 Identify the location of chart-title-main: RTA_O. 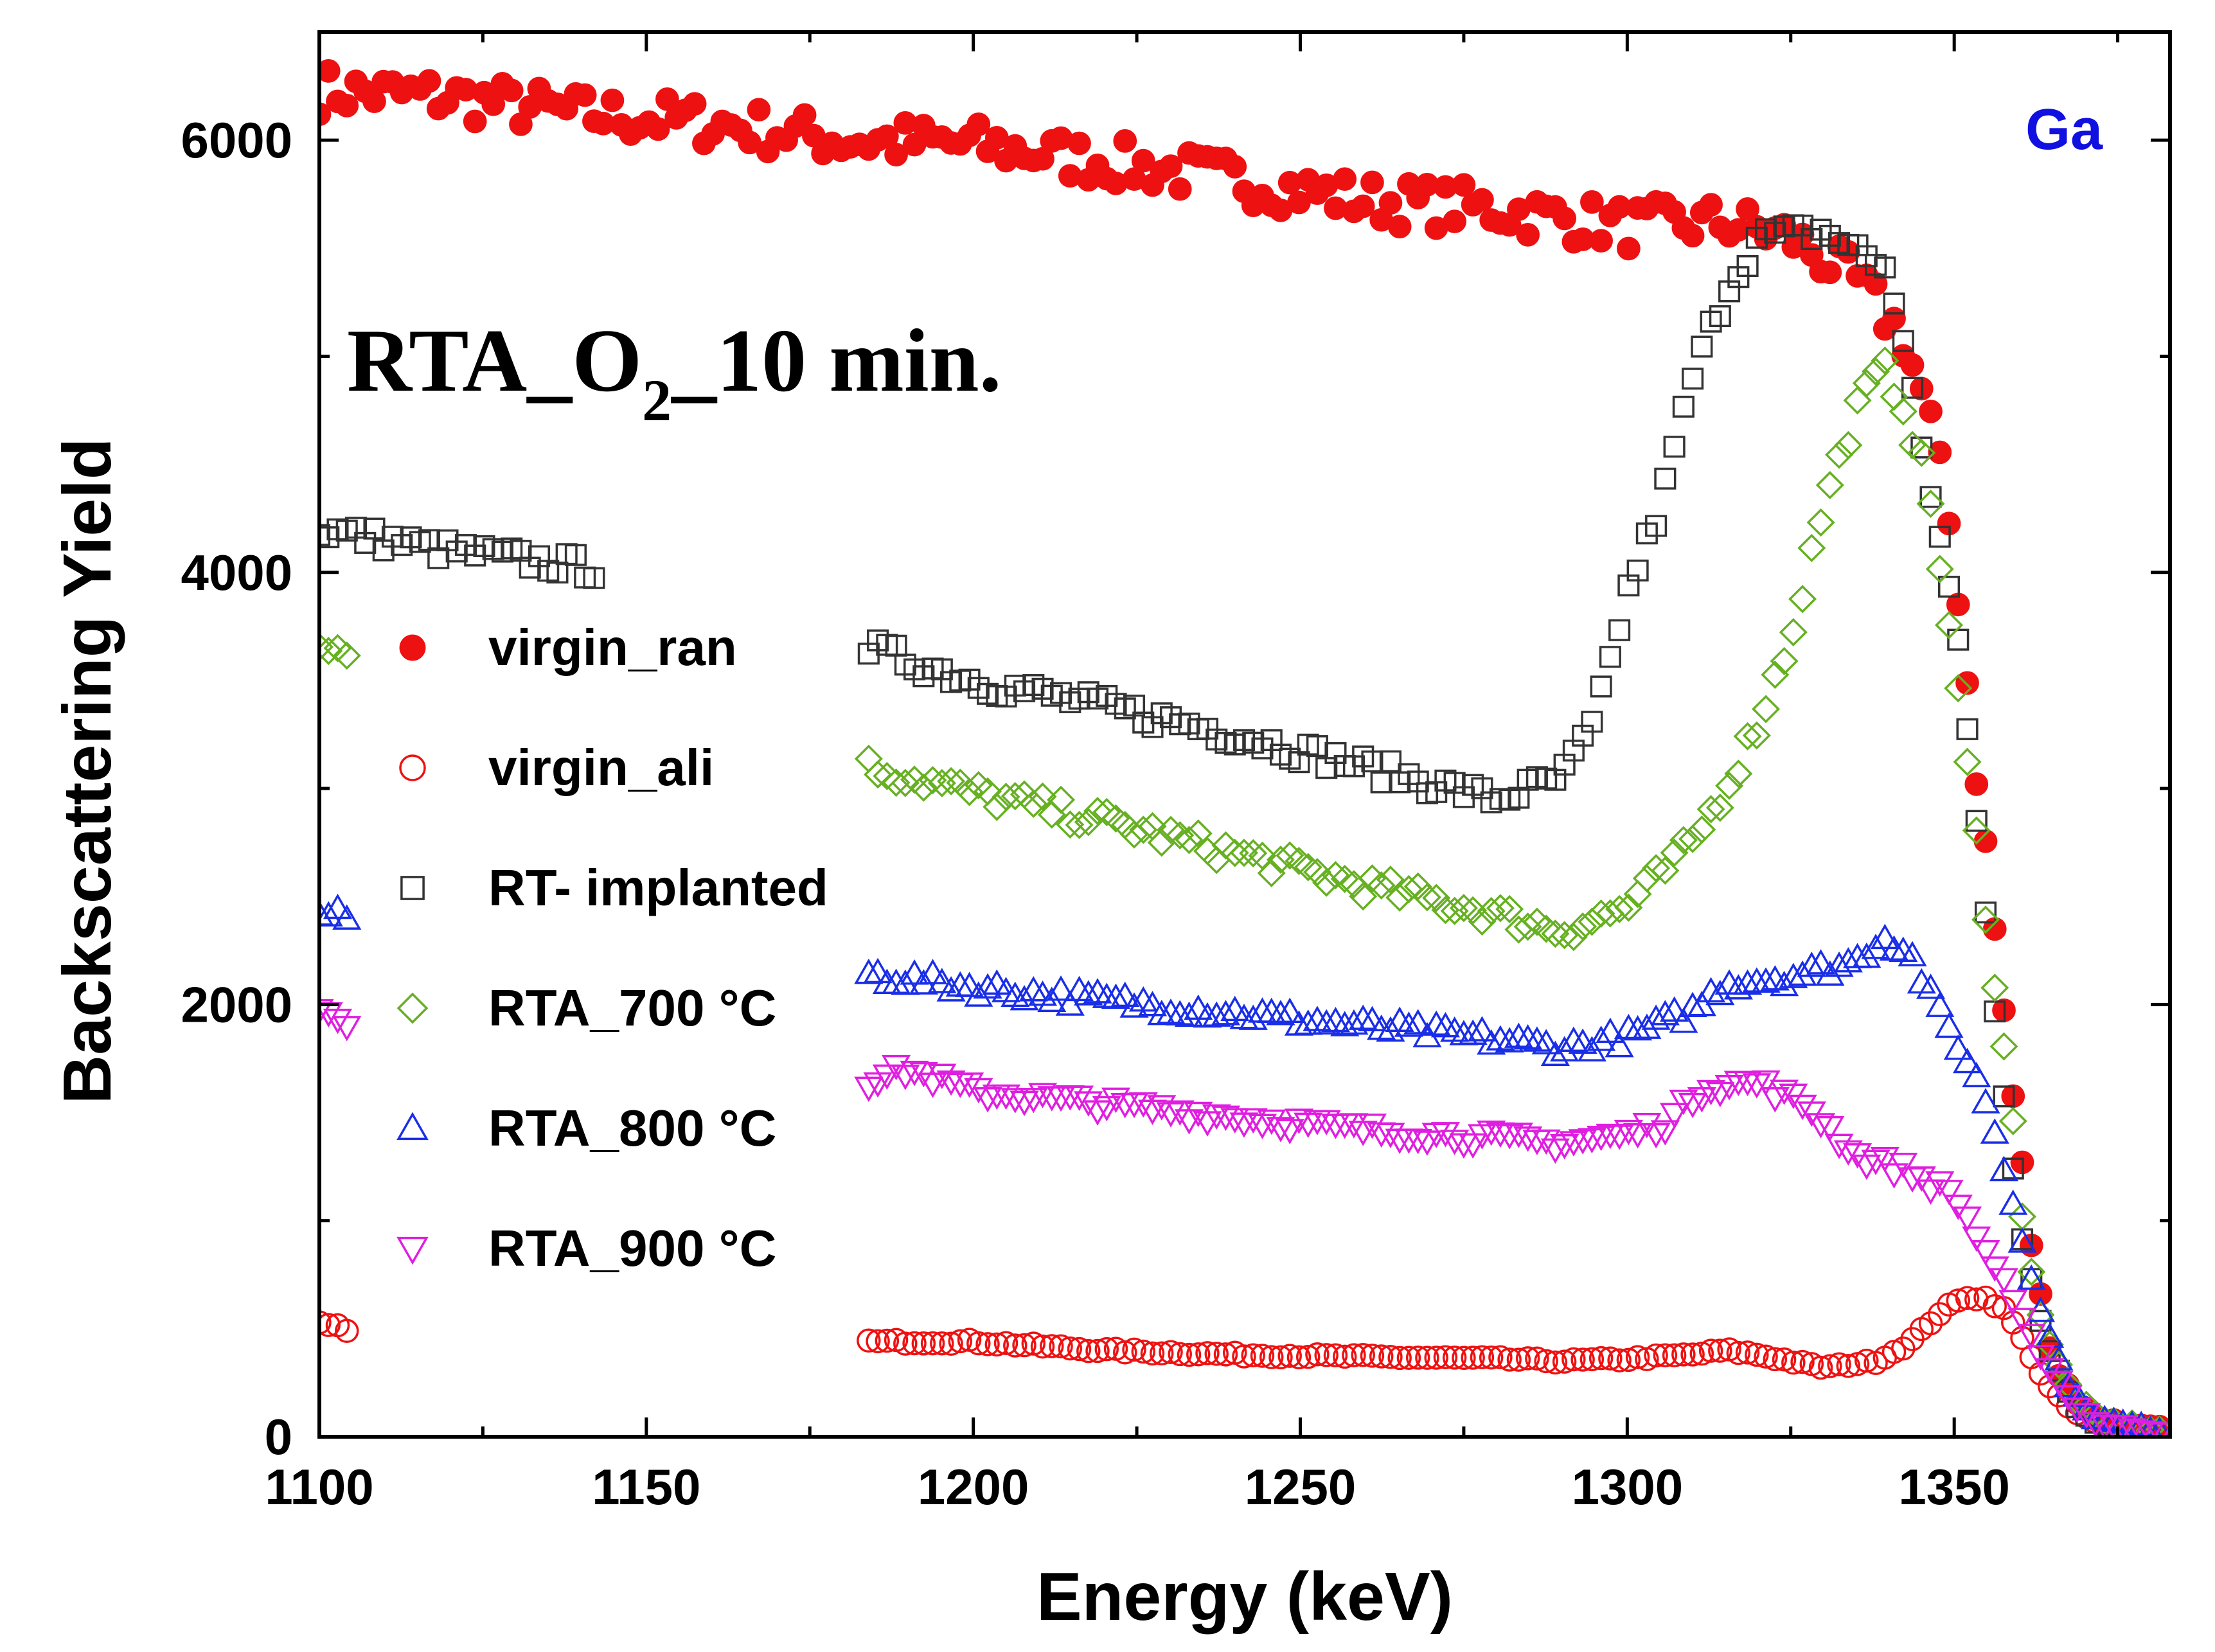
(494, 361).